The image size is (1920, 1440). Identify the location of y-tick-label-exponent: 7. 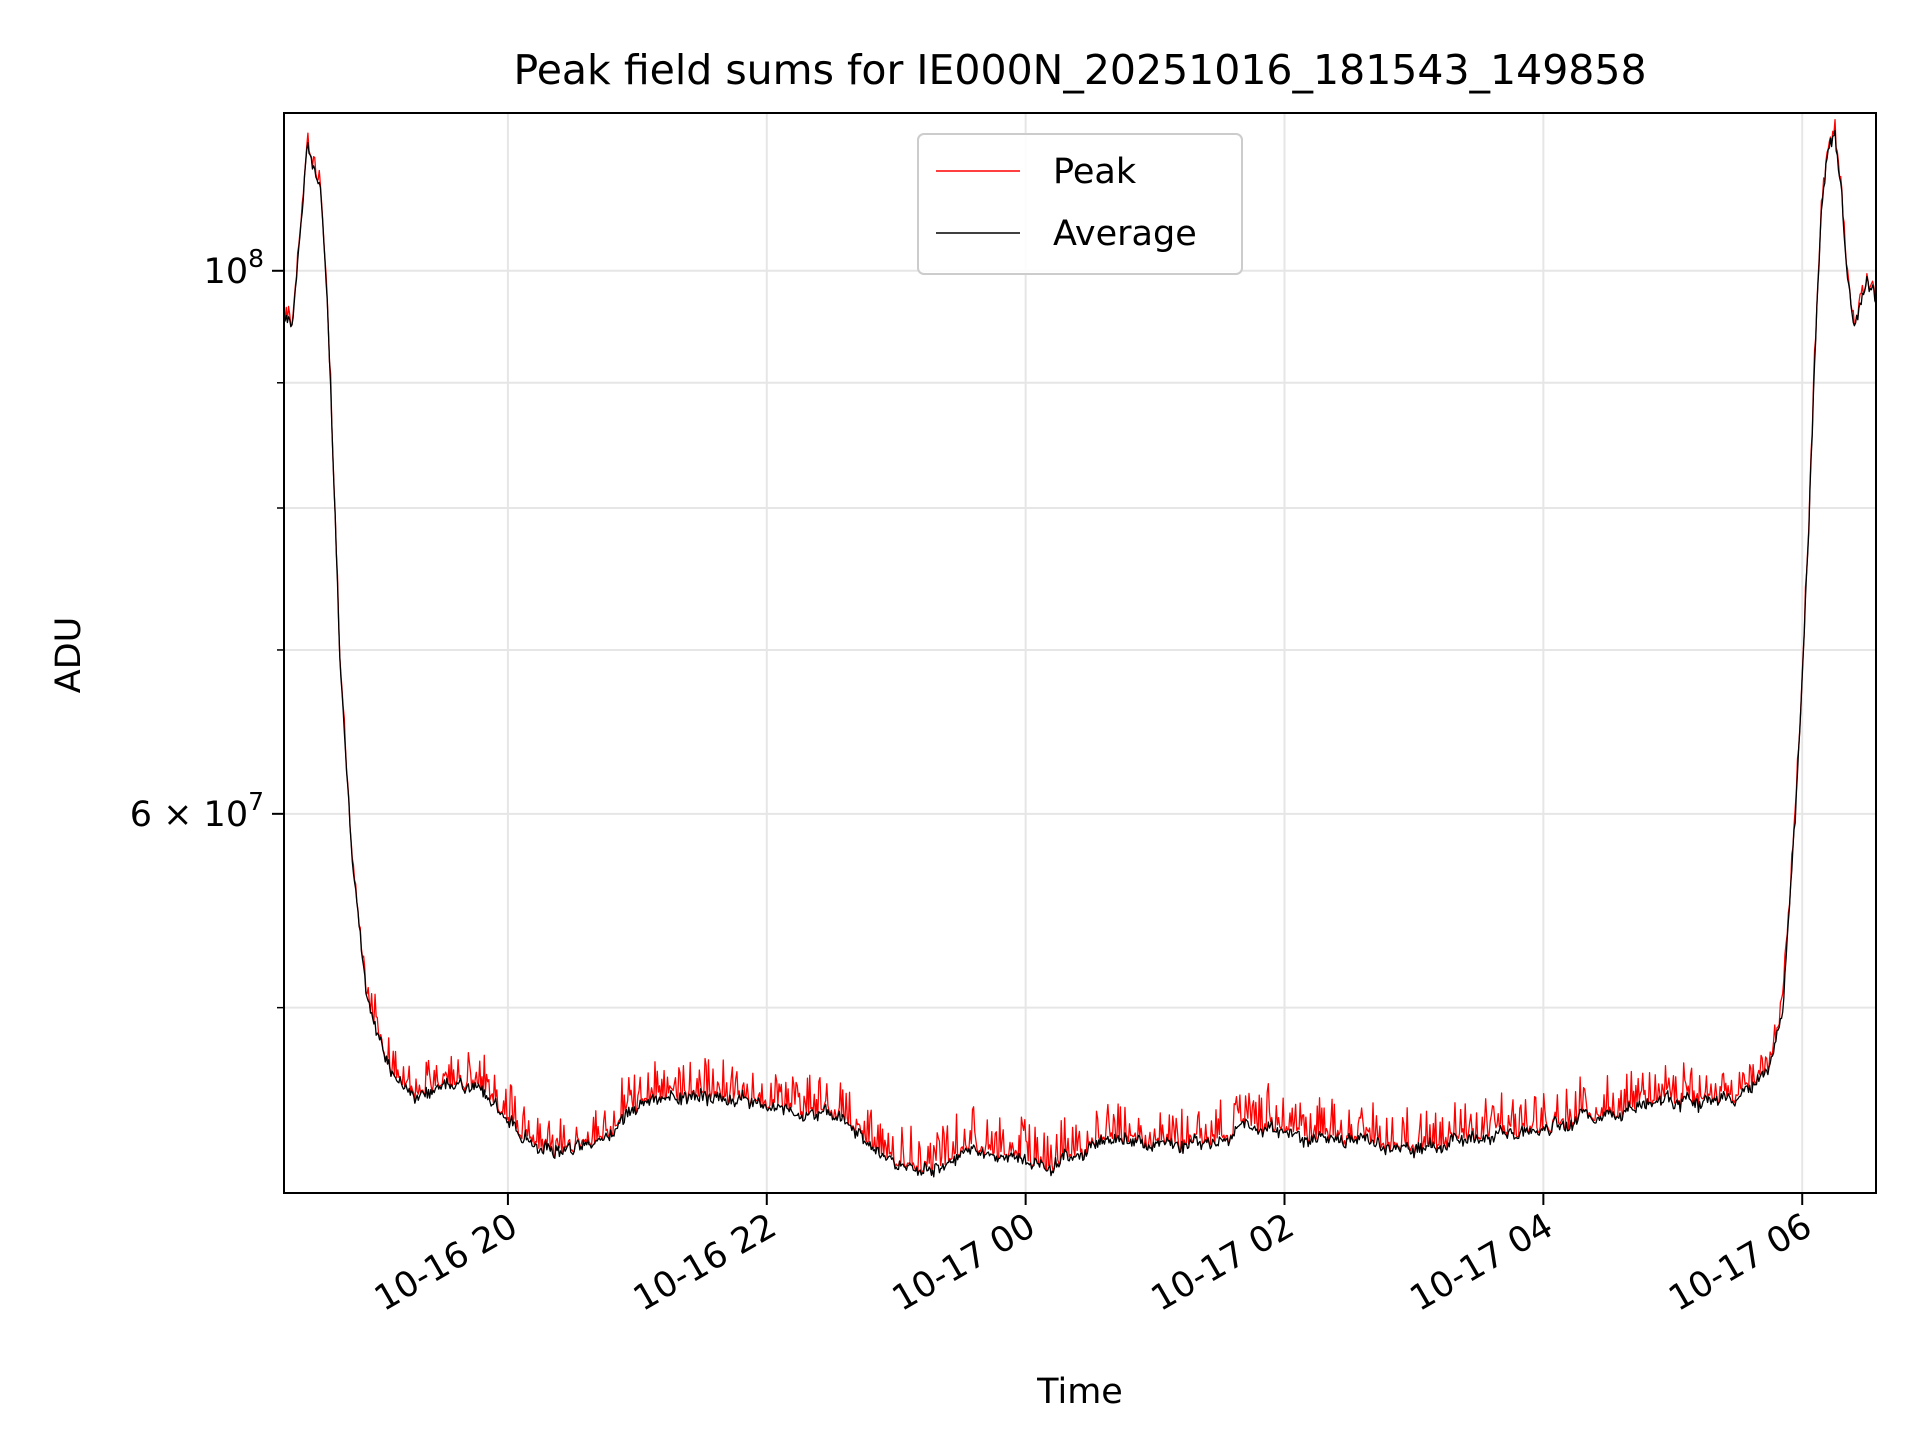
(256, 801).